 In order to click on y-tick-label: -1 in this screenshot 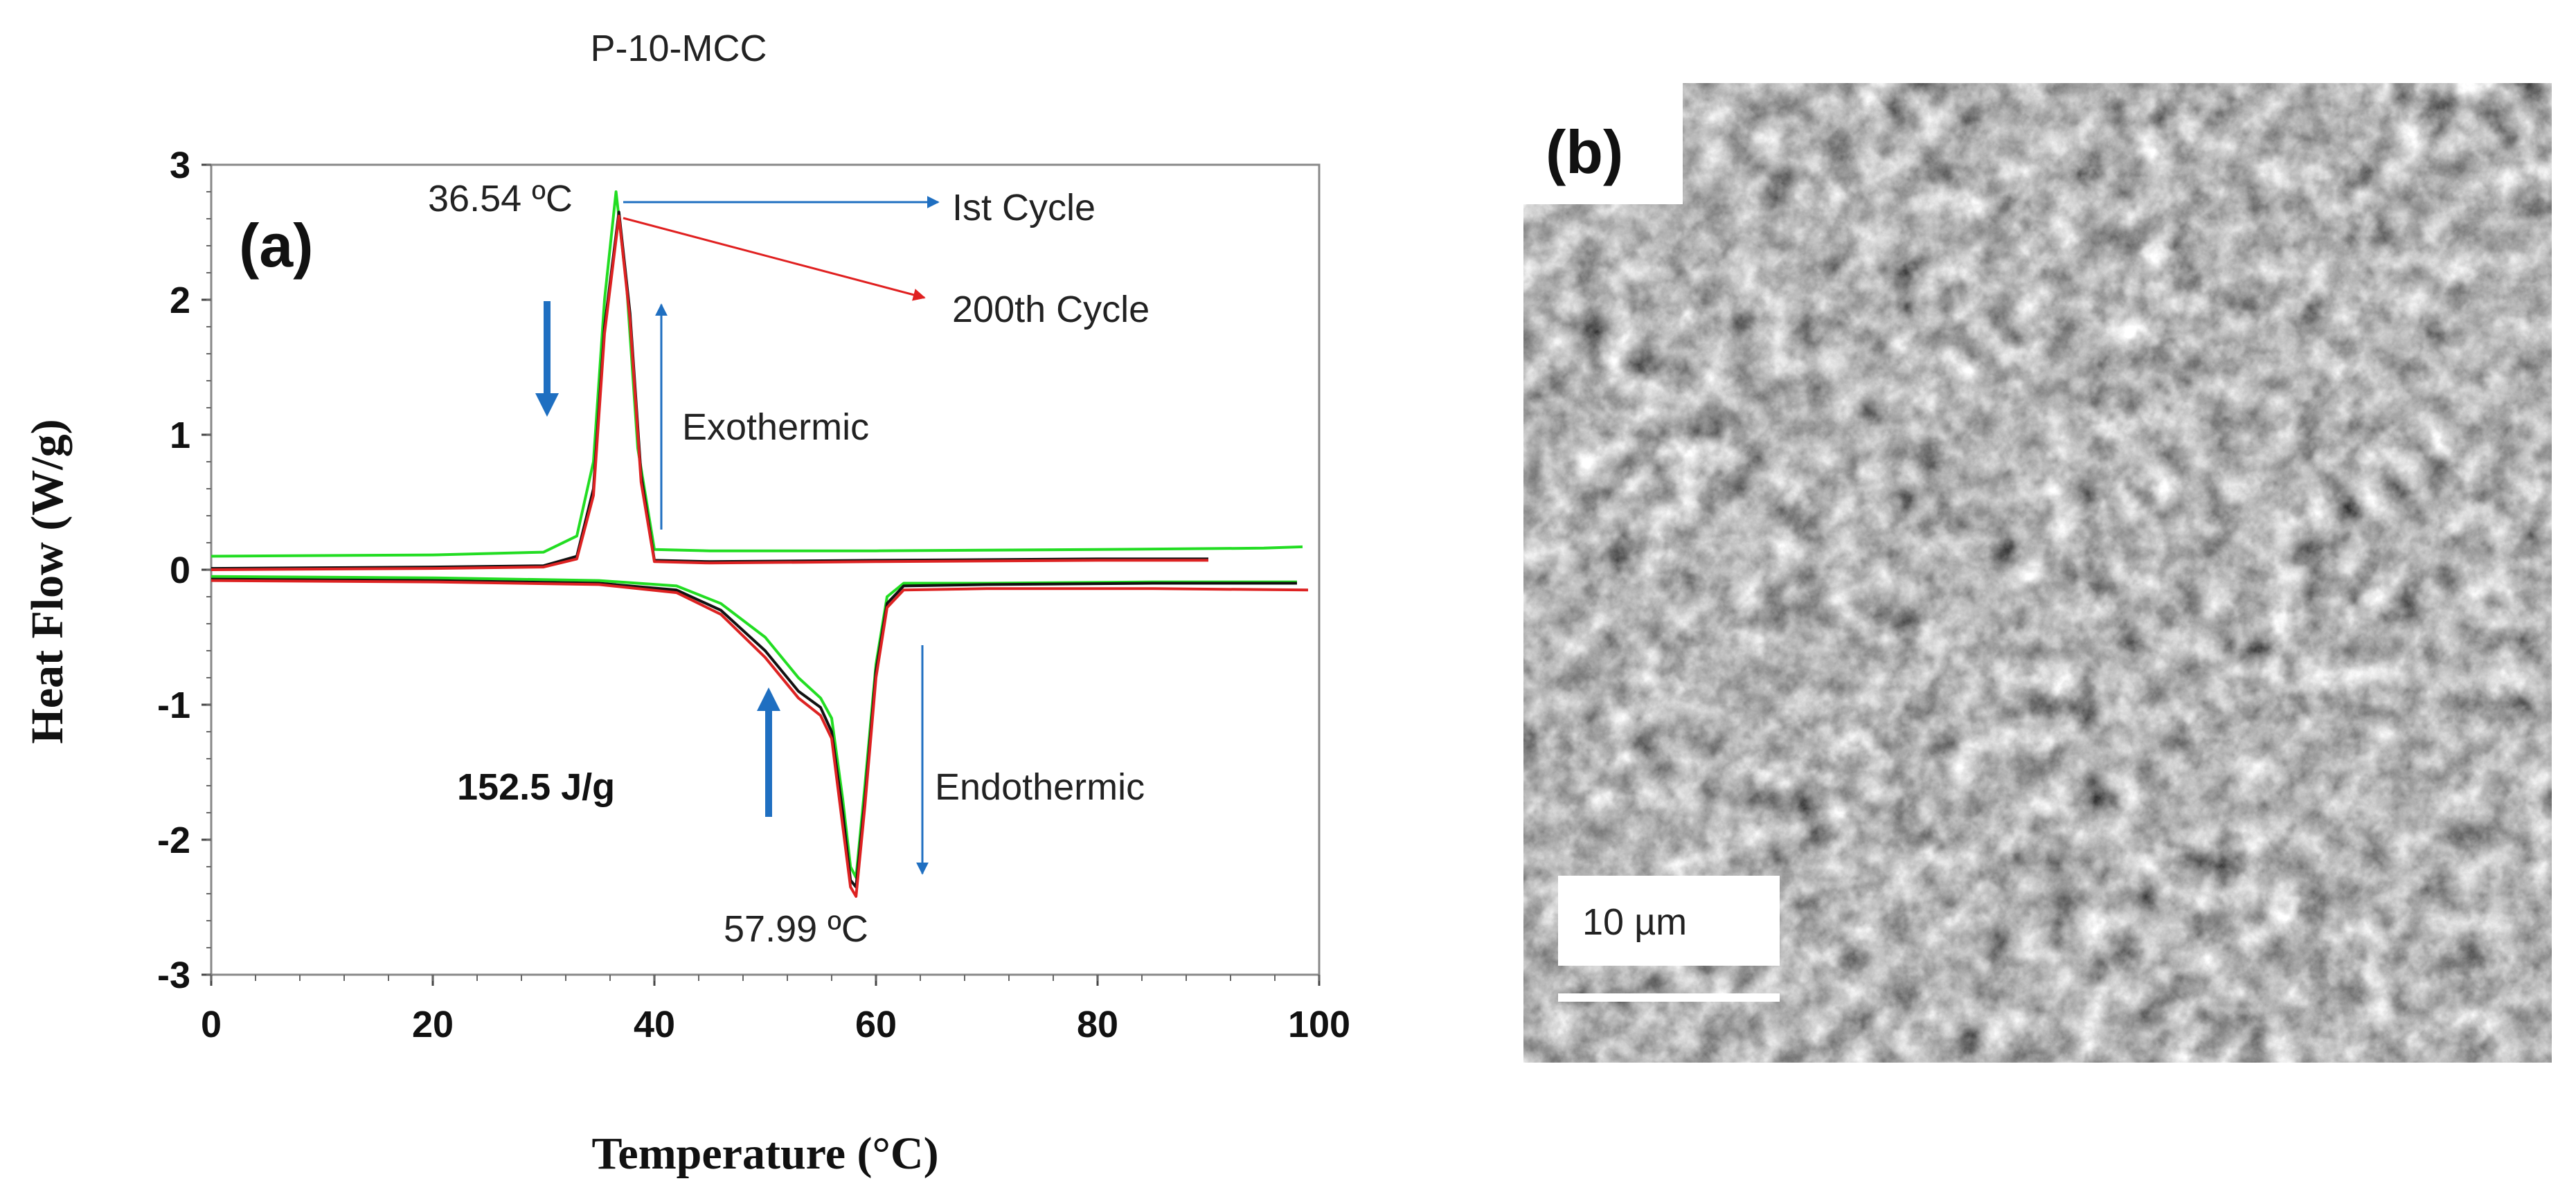, I will do `click(173, 705)`.